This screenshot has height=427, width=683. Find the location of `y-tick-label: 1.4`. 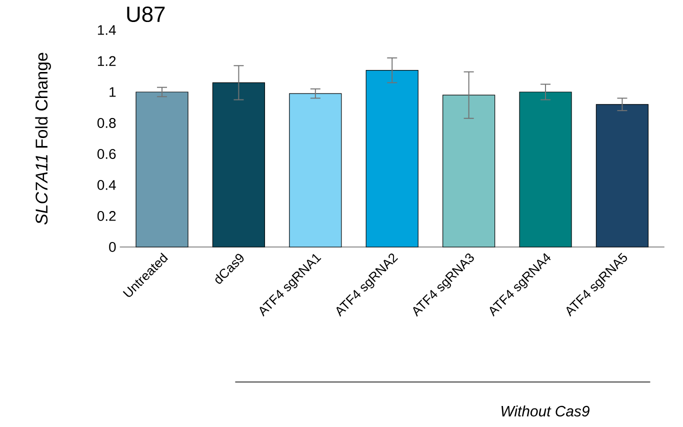

y-tick-label: 1.4 is located at coordinates (107, 30).